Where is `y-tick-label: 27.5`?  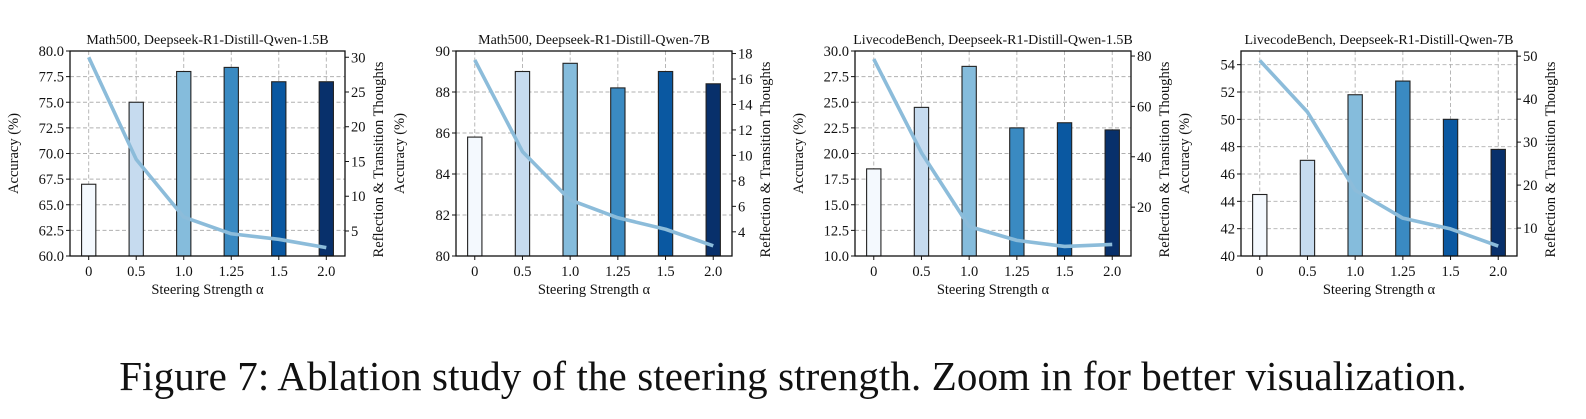
y-tick-label: 27.5 is located at coordinates (836, 78).